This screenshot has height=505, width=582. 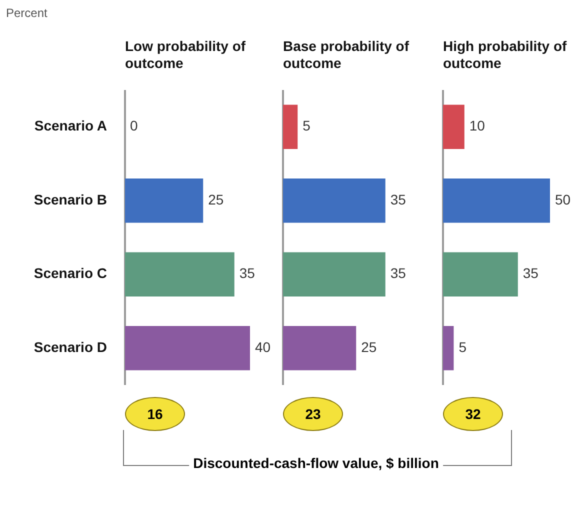 What do you see at coordinates (70, 273) in the screenshot?
I see `y-tick-label: Scenario C` at bounding box center [70, 273].